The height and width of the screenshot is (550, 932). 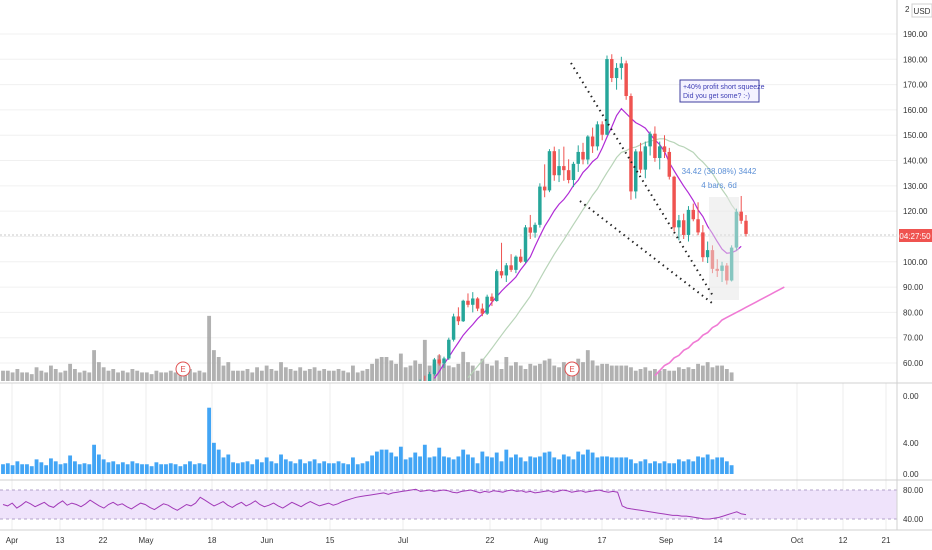 I want to click on currency-label: USD, so click(x=922, y=11).